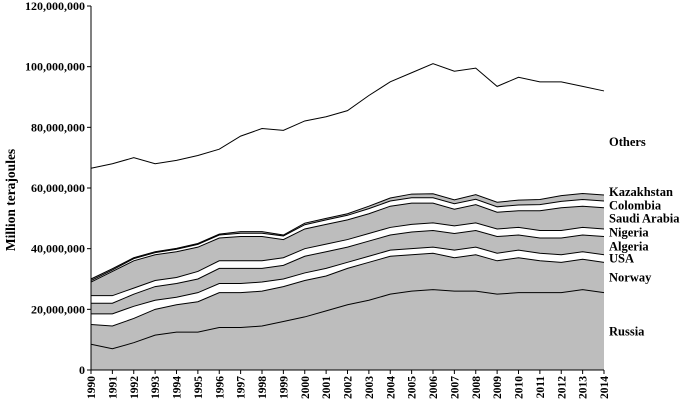 The image size is (685, 402). I want to click on line-nigeria, so click(348, 259).